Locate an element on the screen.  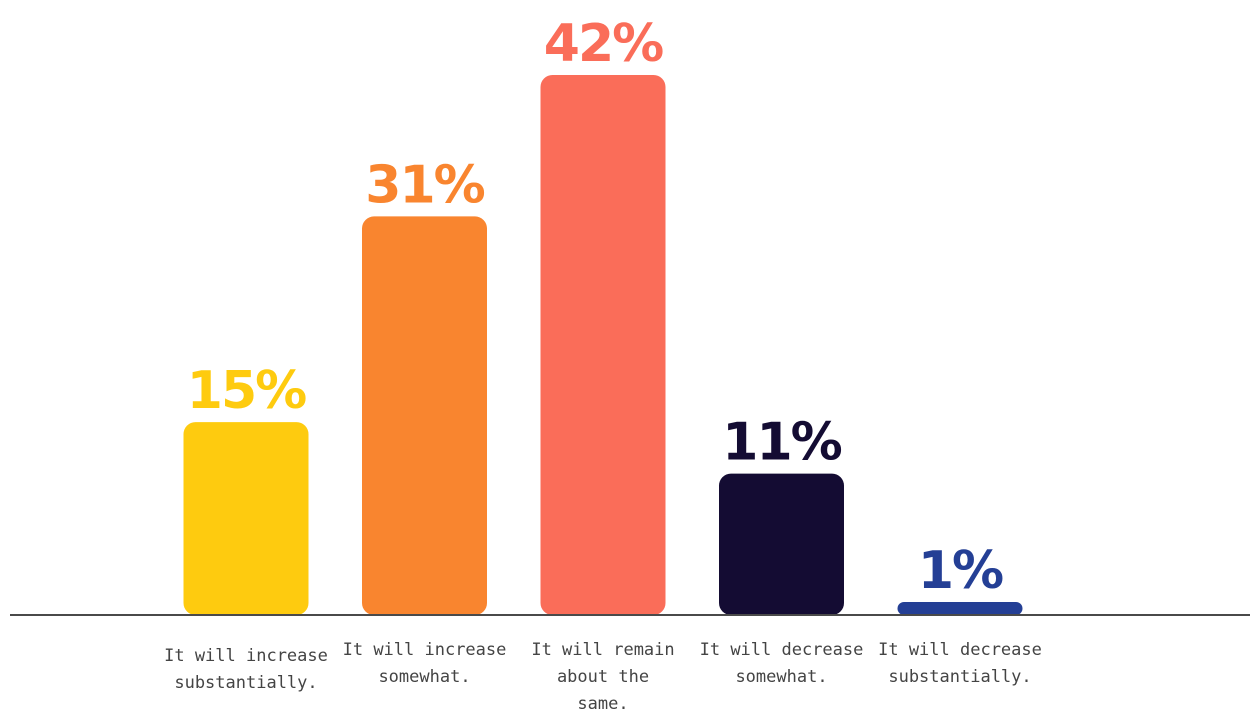
category-label-2: It will increase somewhat. is located at coordinates (425, 663).